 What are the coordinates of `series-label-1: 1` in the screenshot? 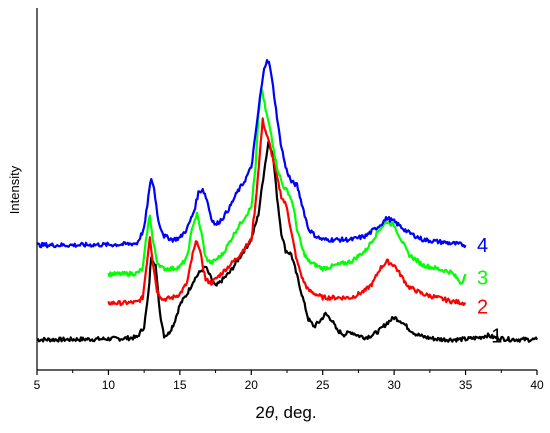 It's located at (496, 337).